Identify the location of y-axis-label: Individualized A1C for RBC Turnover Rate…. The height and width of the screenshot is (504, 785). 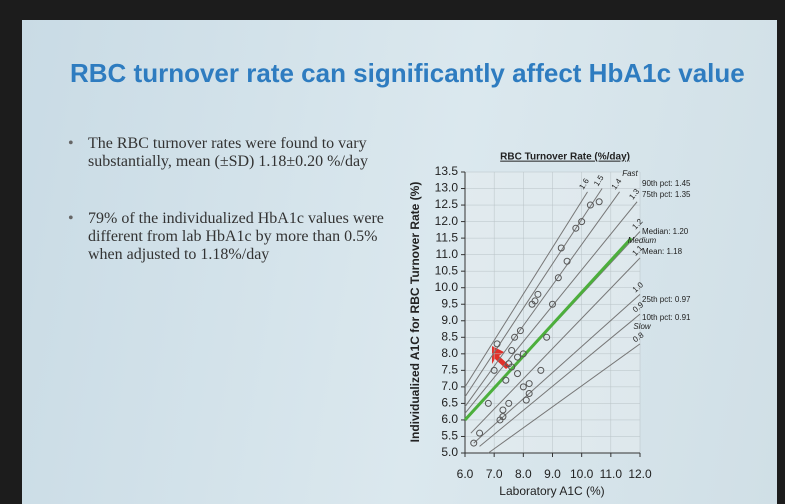
(415, 312).